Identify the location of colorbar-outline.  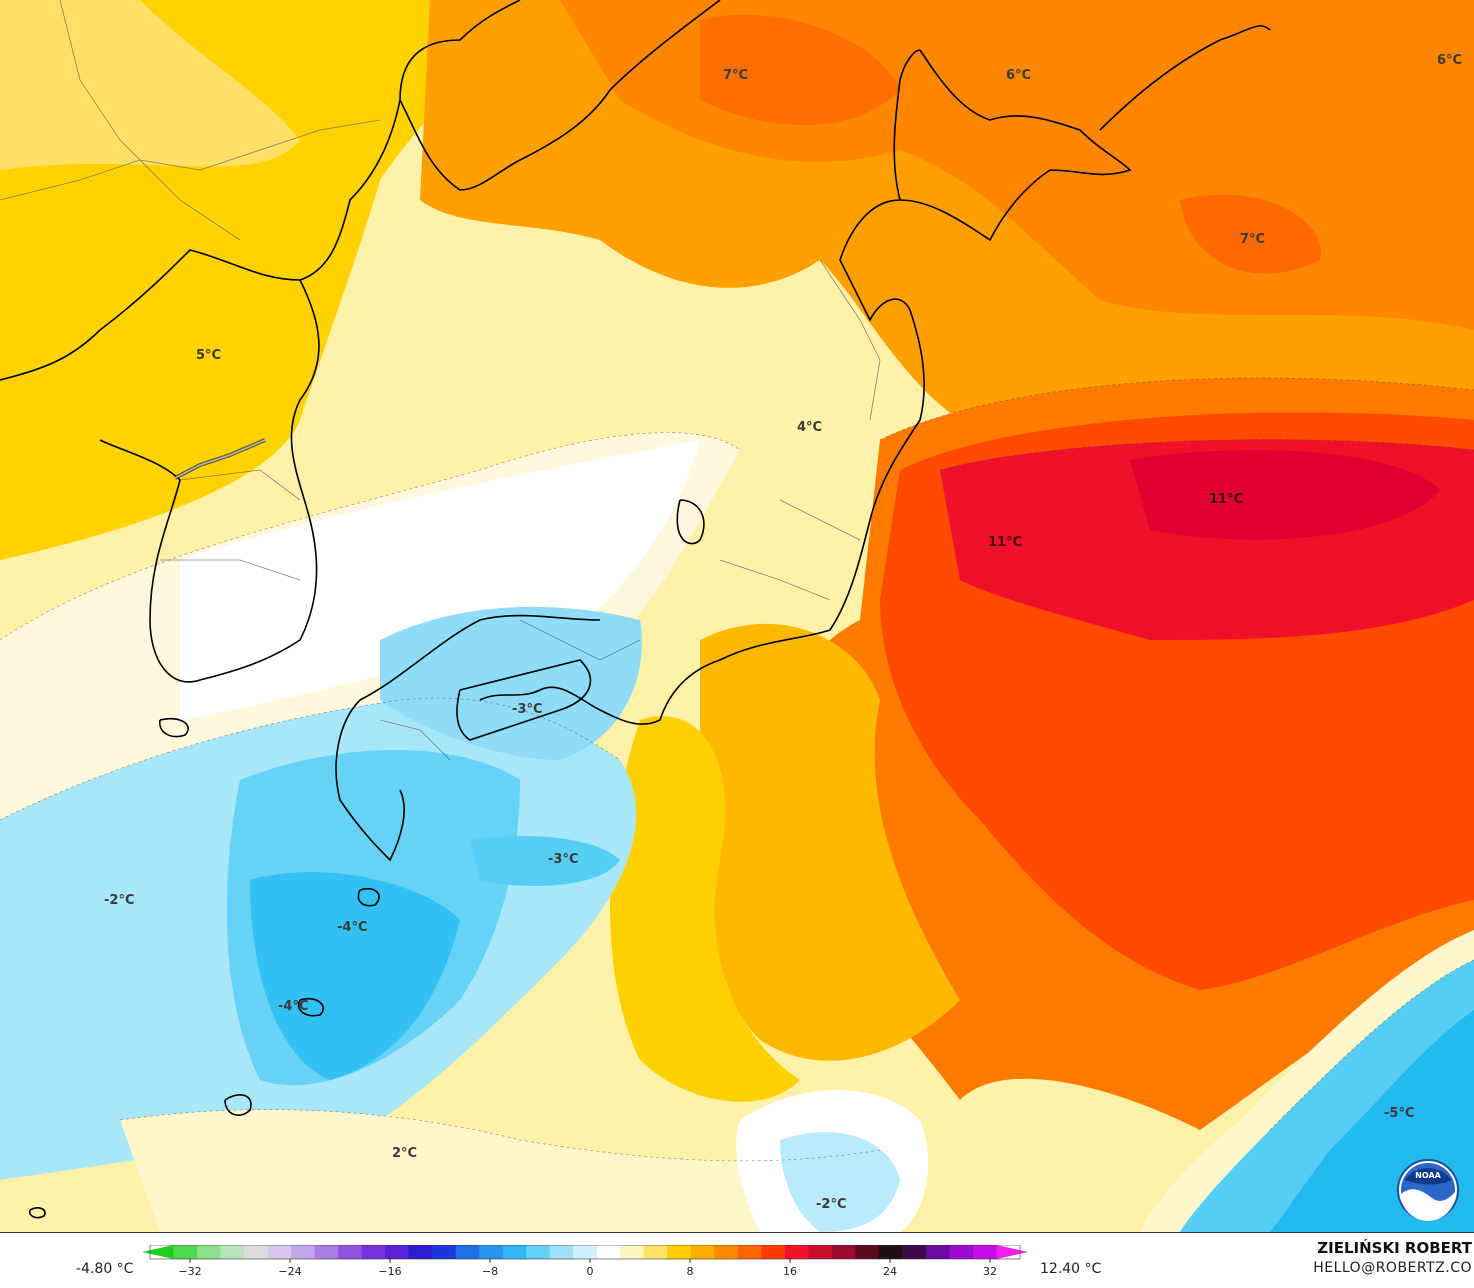
(585, 1252).